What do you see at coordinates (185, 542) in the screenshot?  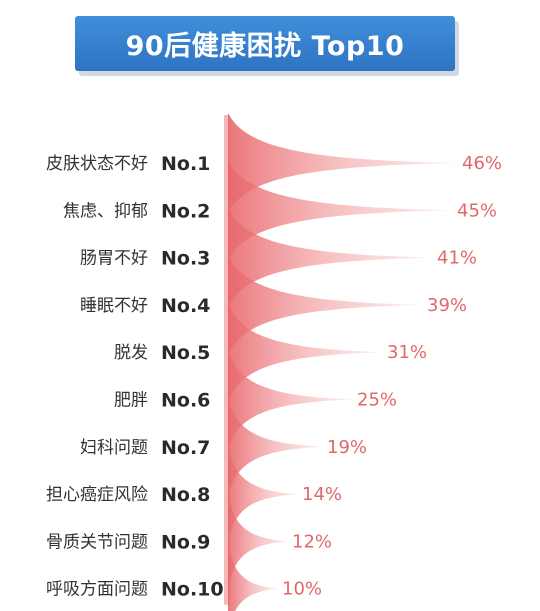 I see `rank-label-9: No.9` at bounding box center [185, 542].